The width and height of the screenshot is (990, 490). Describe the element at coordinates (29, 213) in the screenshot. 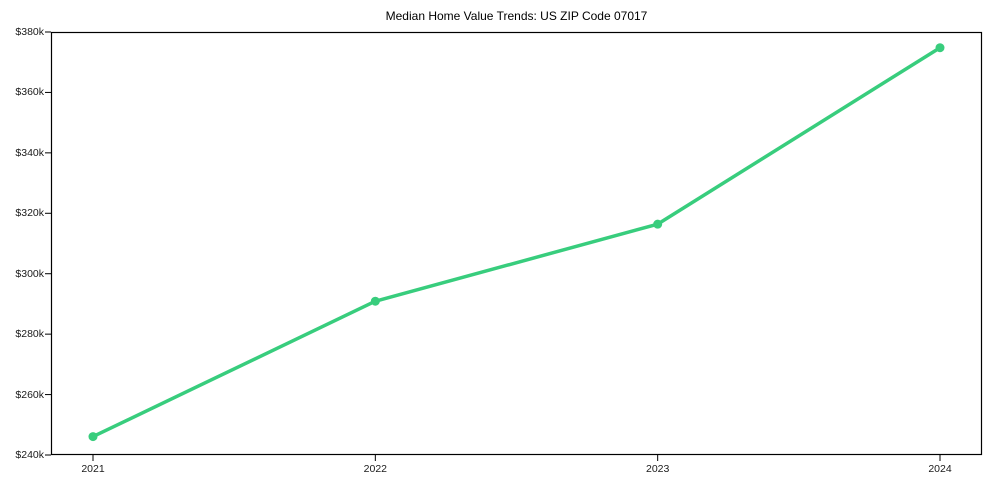

I see `y-tick-label: $320k` at that location.